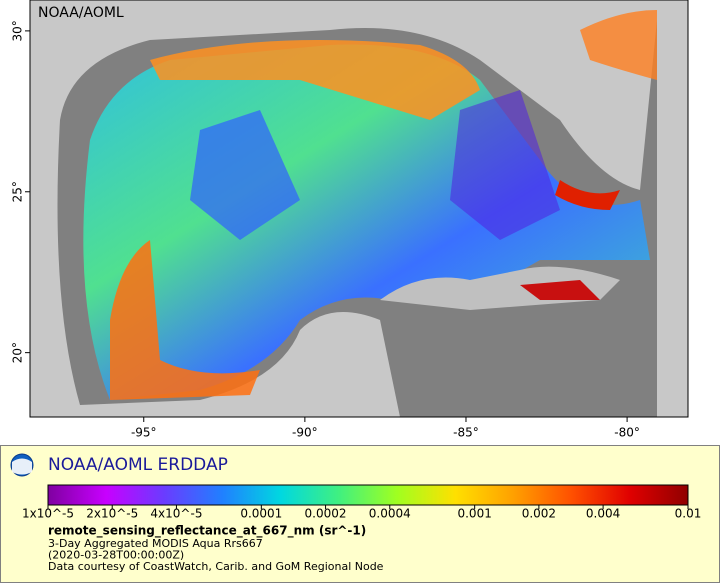 Image resolution: width=720 pixels, height=587 pixels. I want to click on x-tick-label: -85°, so click(466, 433).